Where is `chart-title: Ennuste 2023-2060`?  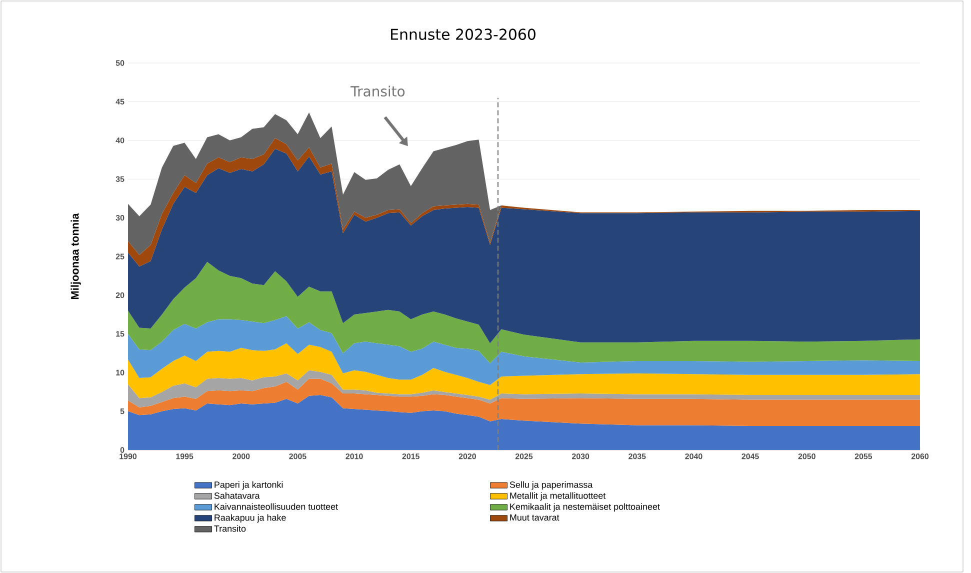 chart-title: Ennuste 2023-2060 is located at coordinates (463, 34).